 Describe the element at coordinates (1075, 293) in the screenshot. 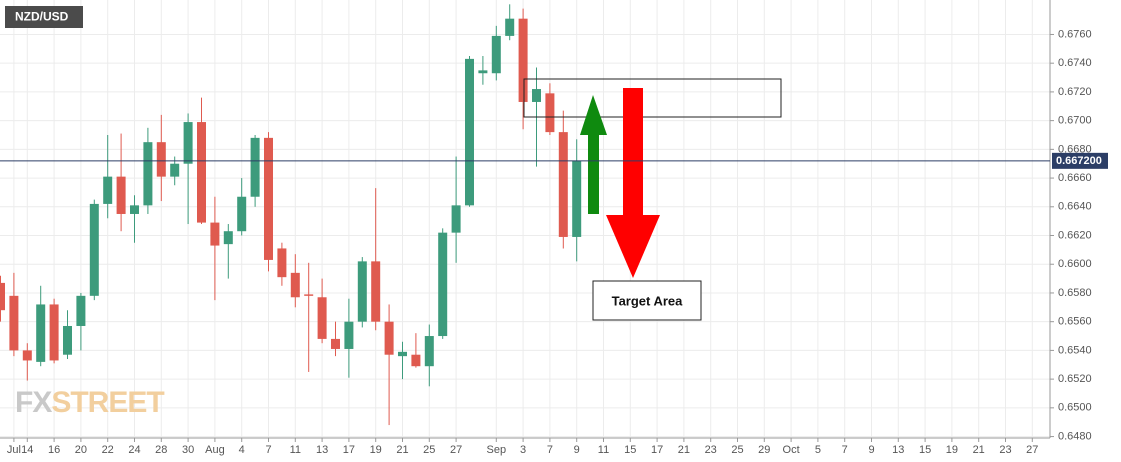

I see `y-tick-label: 0.6580` at that location.